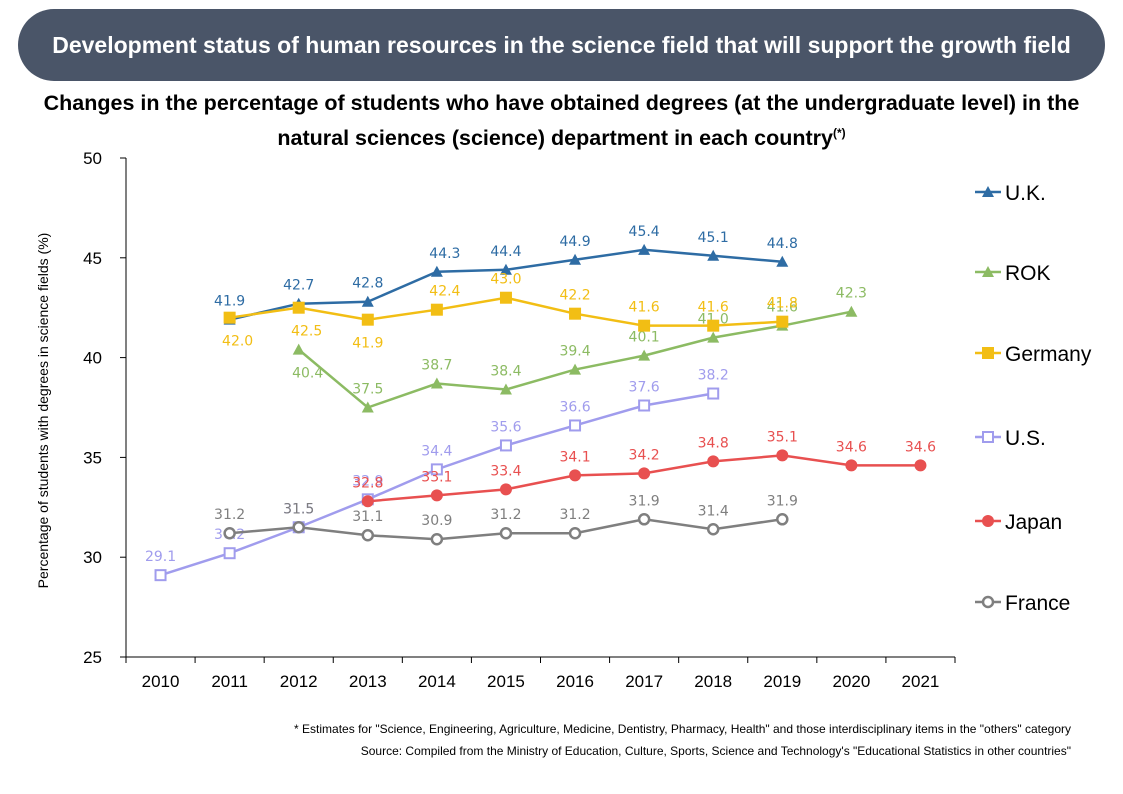  I want to click on data-label: 29.1, so click(160, 557).